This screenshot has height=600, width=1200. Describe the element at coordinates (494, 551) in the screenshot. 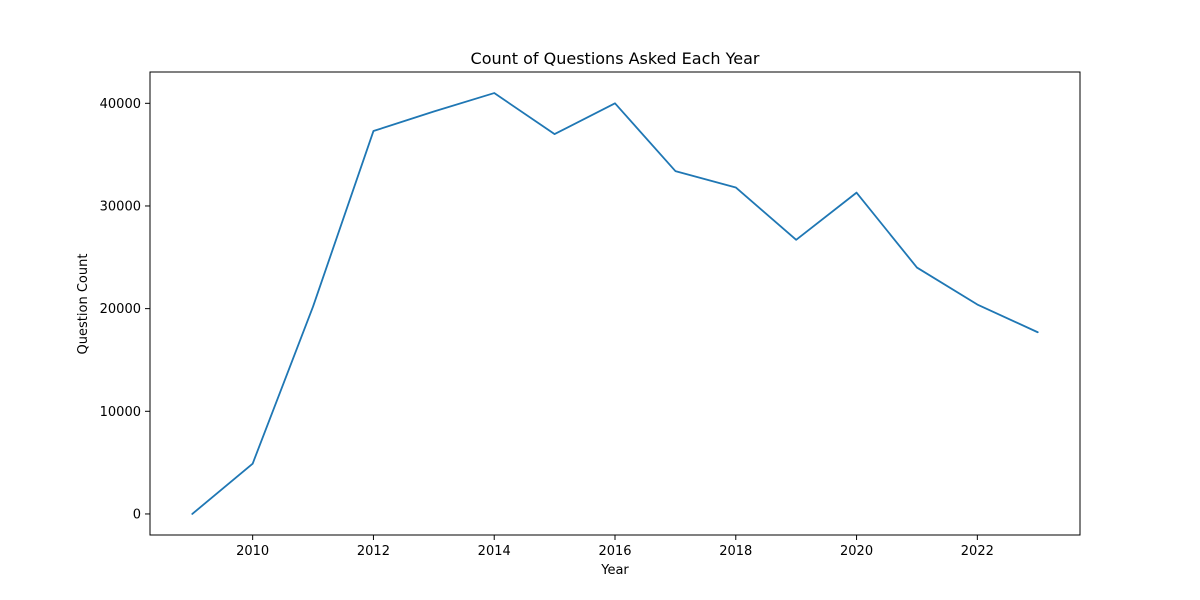

I see `x-tick-label: 2014` at that location.